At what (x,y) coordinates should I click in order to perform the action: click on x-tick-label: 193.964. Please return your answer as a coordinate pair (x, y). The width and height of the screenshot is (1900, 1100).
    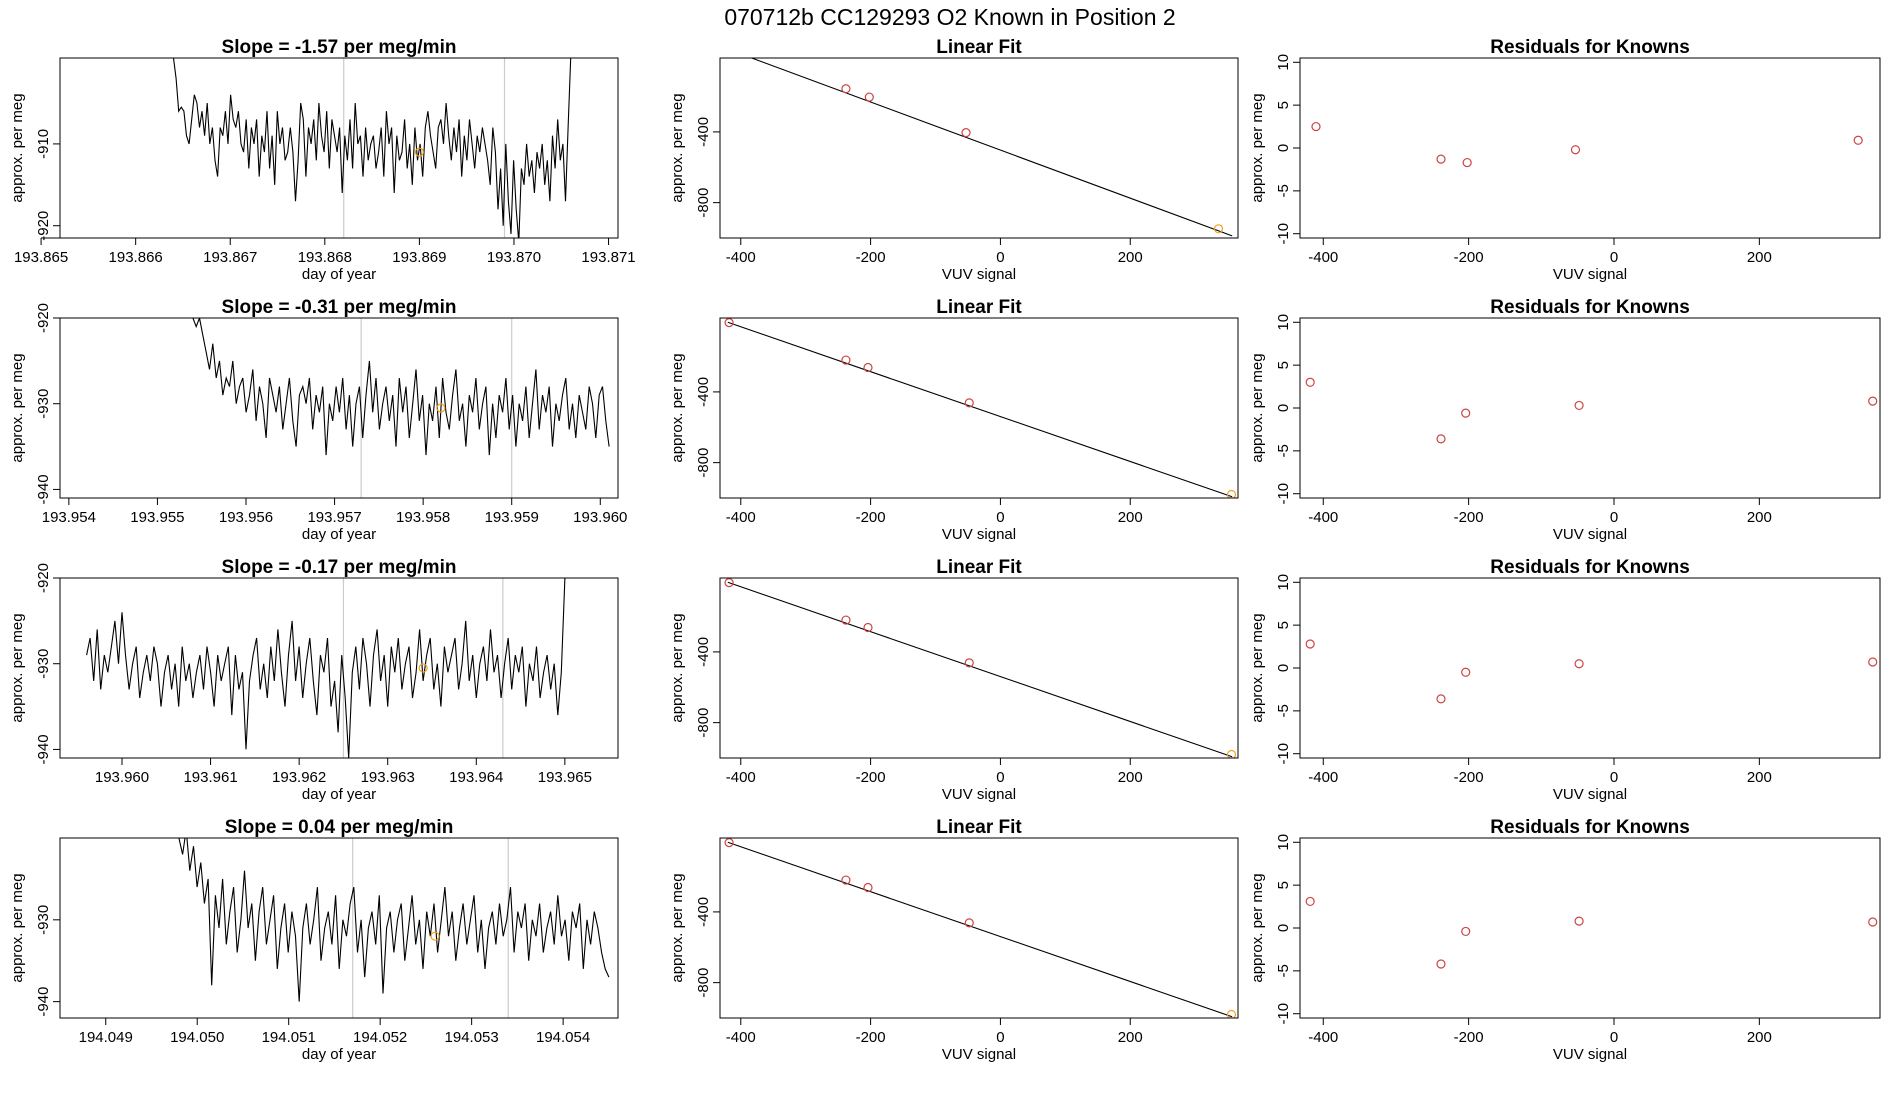
    Looking at the image, I should click on (476, 777).